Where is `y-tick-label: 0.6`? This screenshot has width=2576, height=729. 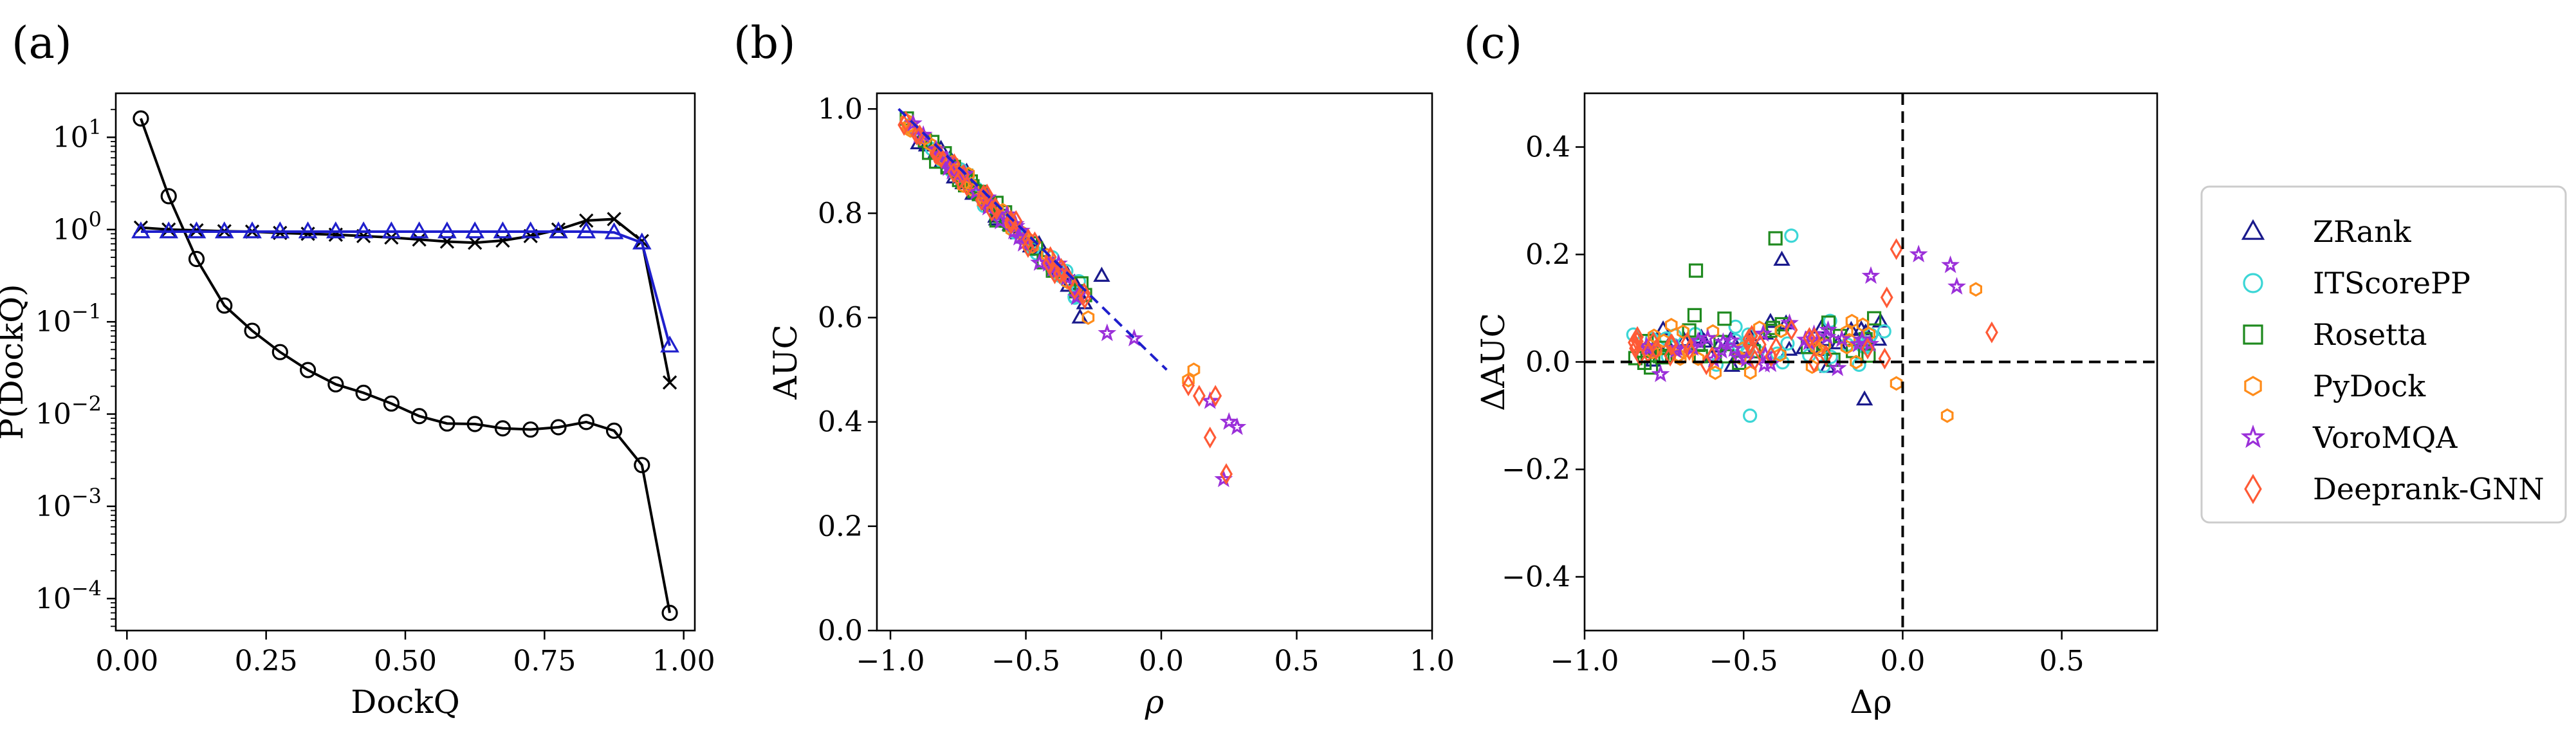 y-tick-label: 0.6 is located at coordinates (840, 318).